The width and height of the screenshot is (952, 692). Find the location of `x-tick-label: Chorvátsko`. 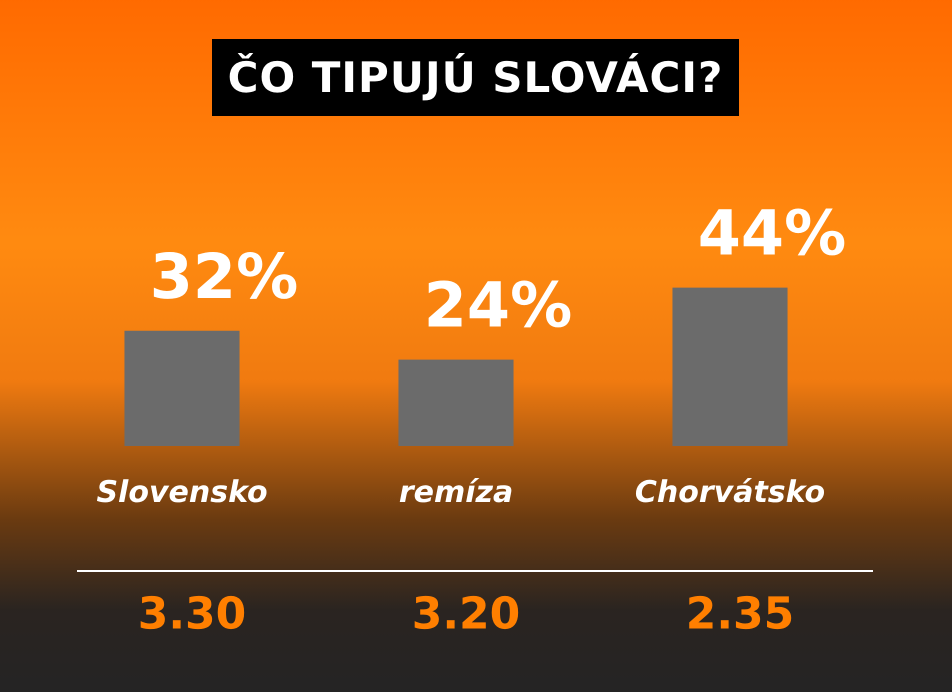

x-tick-label: Chorvátsko is located at coordinates (730, 492).